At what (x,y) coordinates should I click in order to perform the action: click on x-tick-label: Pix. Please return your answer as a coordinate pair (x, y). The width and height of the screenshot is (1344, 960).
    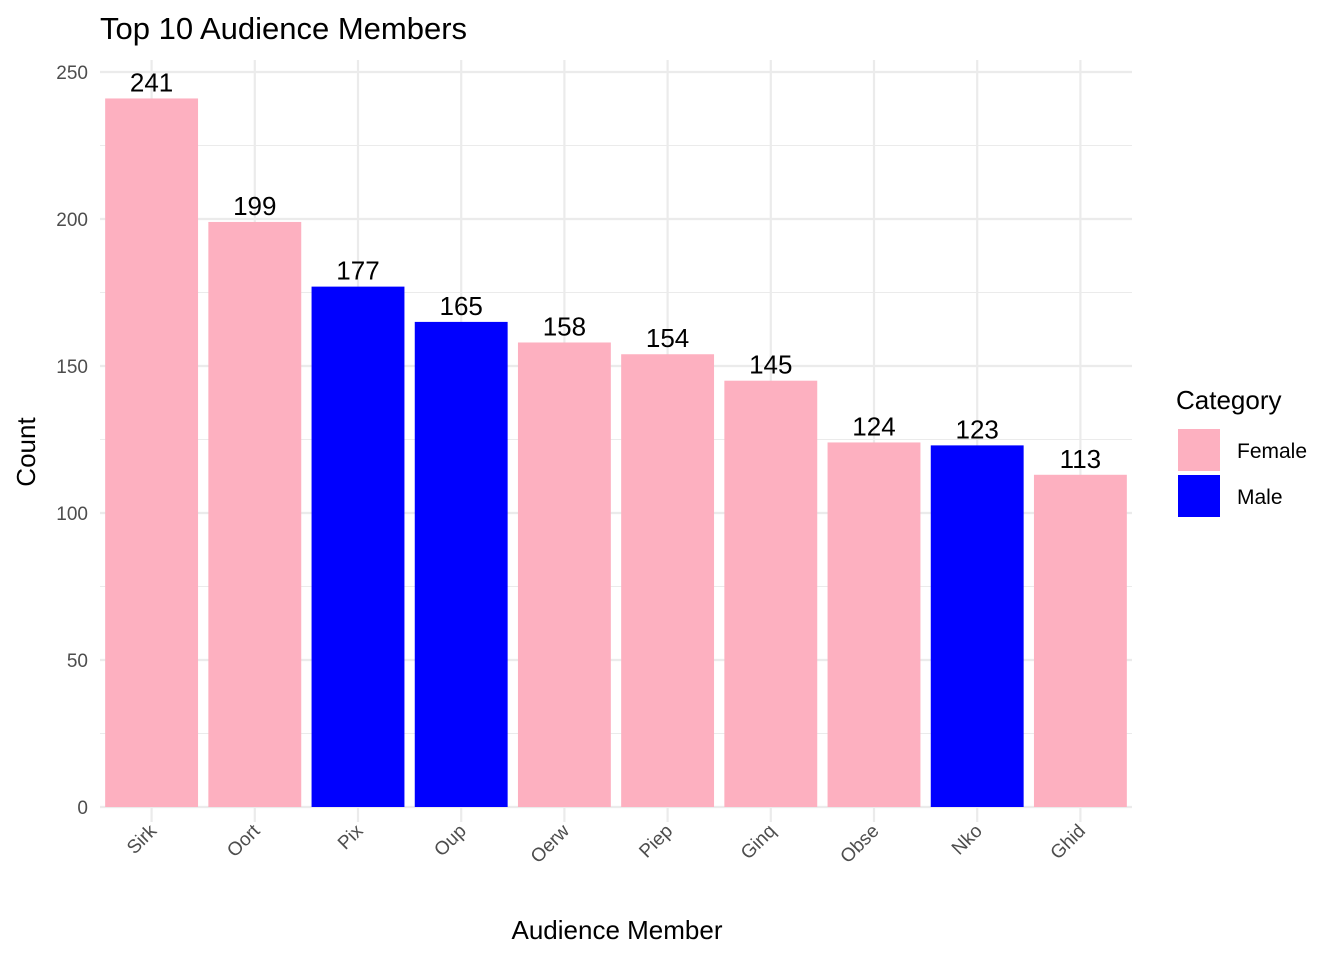
    Looking at the image, I should click on (351, 837).